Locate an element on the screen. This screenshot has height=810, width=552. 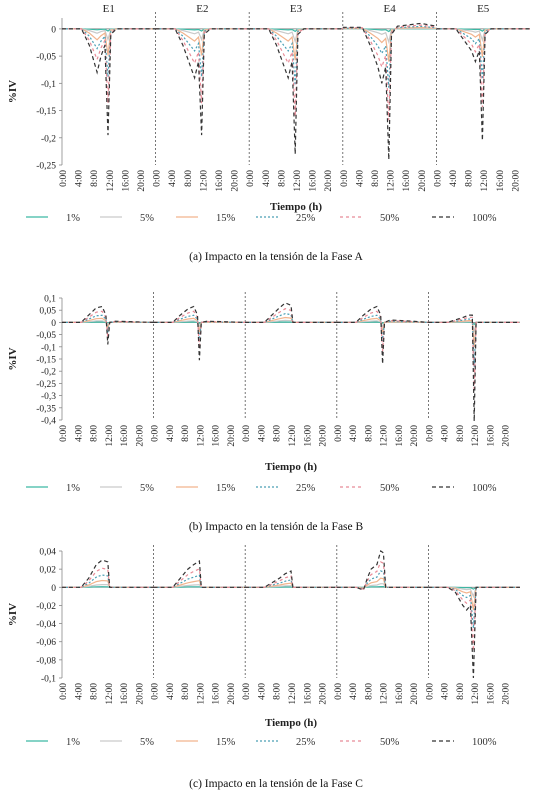
y-axis-label: %IV is located at coordinates (13, 614).